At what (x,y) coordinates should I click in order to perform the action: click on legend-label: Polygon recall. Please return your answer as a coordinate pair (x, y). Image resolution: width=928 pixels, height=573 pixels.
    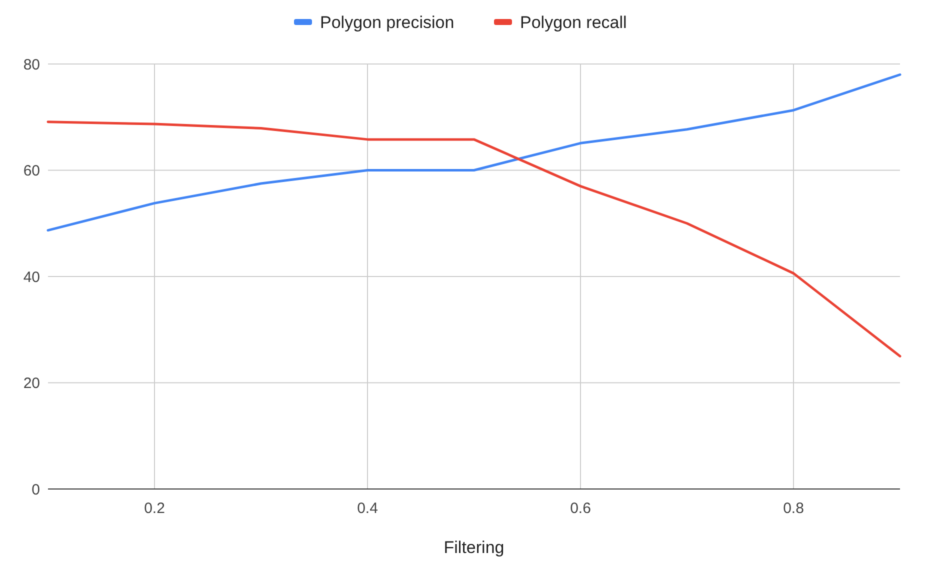
    Looking at the image, I should click on (573, 22).